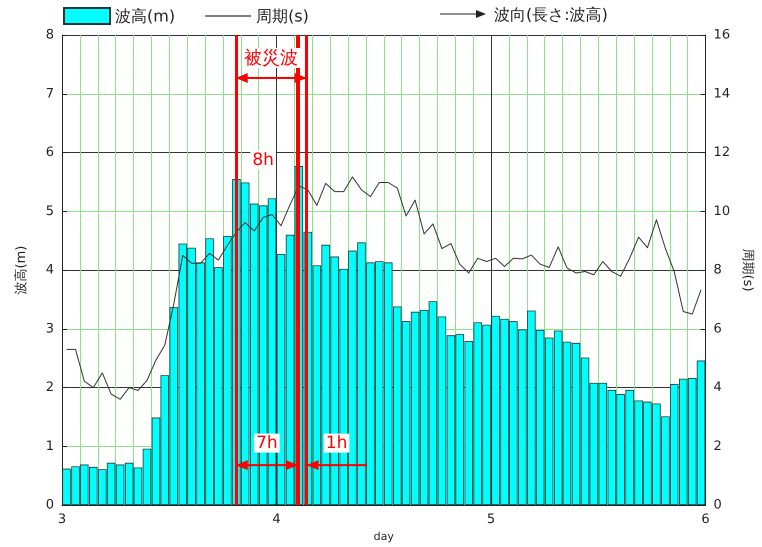 Image resolution: width=762 pixels, height=547 pixels. Describe the element at coordinates (722, 94) in the screenshot. I see `y2-tick-label: 14` at that location.